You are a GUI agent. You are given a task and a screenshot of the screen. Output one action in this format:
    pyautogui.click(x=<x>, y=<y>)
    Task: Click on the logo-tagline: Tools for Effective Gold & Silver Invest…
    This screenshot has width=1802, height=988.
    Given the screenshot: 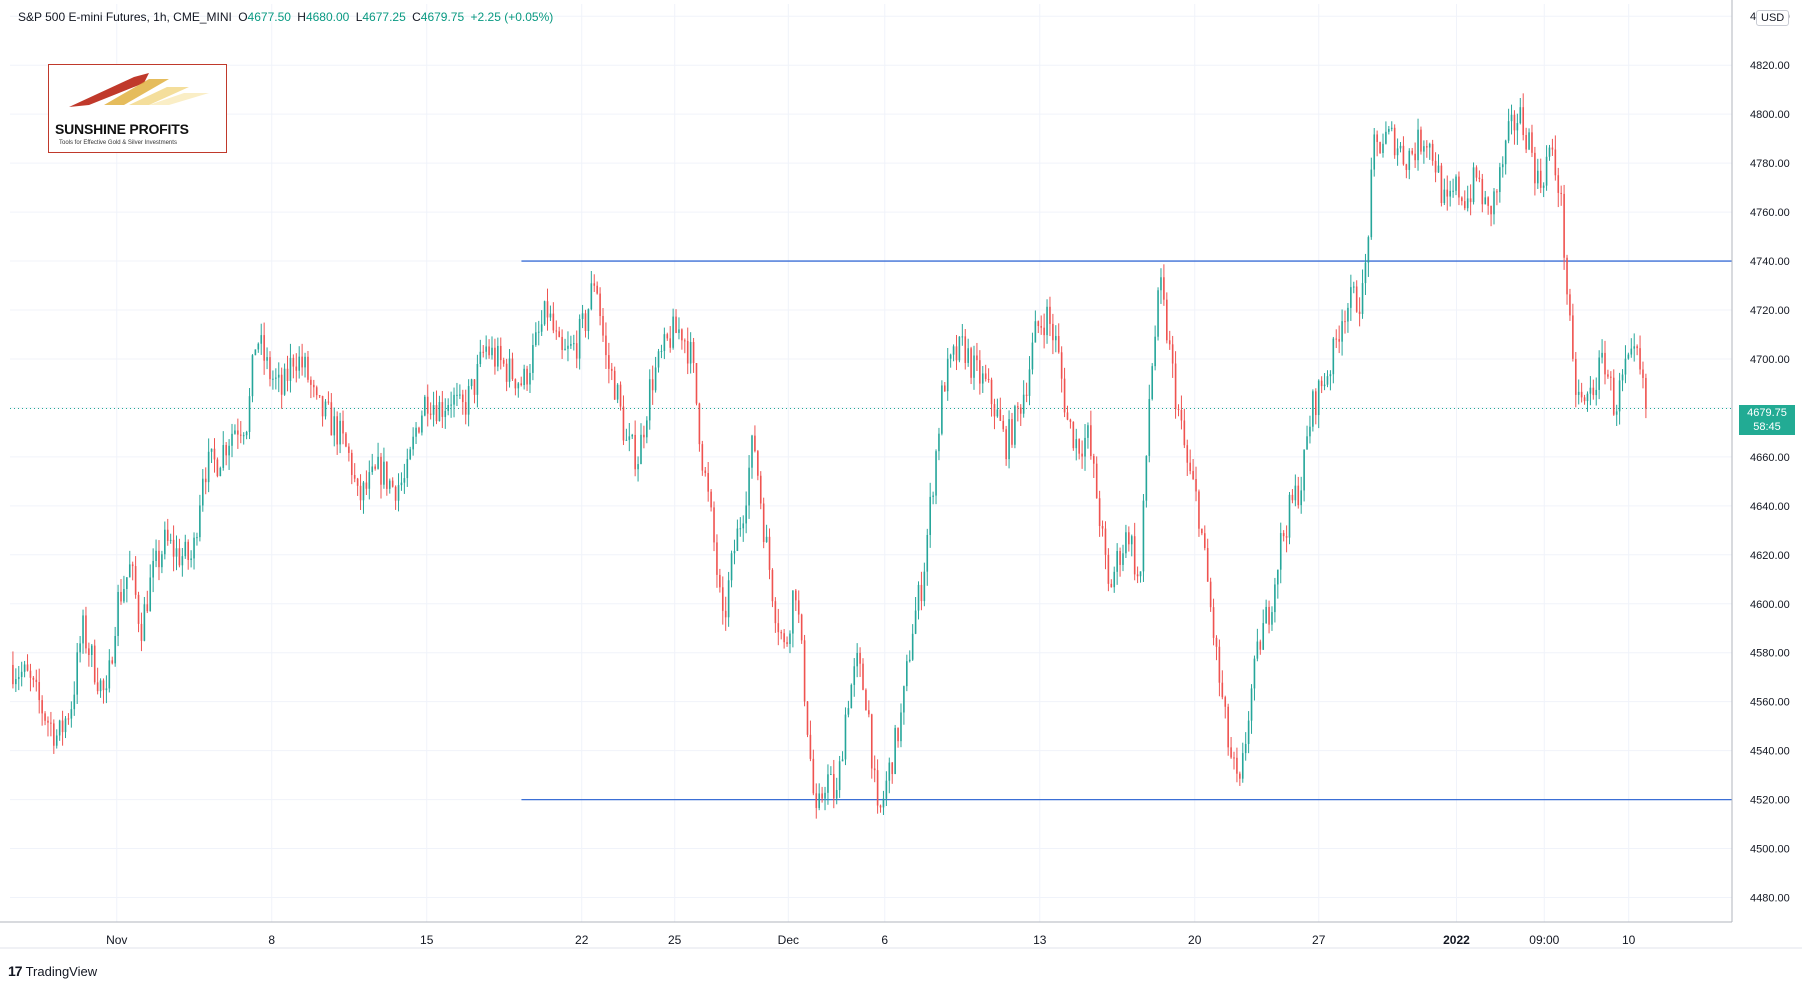 What is the action you would take?
    pyautogui.click(x=118, y=143)
    